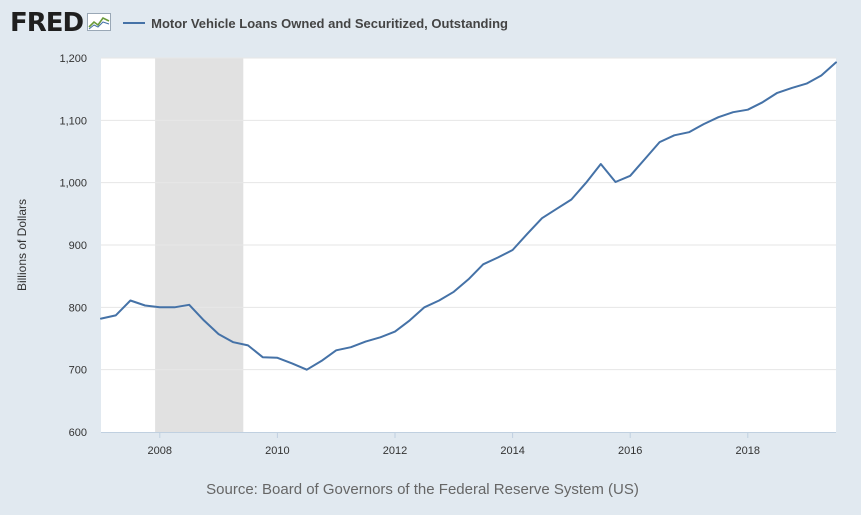 The width and height of the screenshot is (861, 518). I want to click on x-tick-label: 2016, so click(630, 451).